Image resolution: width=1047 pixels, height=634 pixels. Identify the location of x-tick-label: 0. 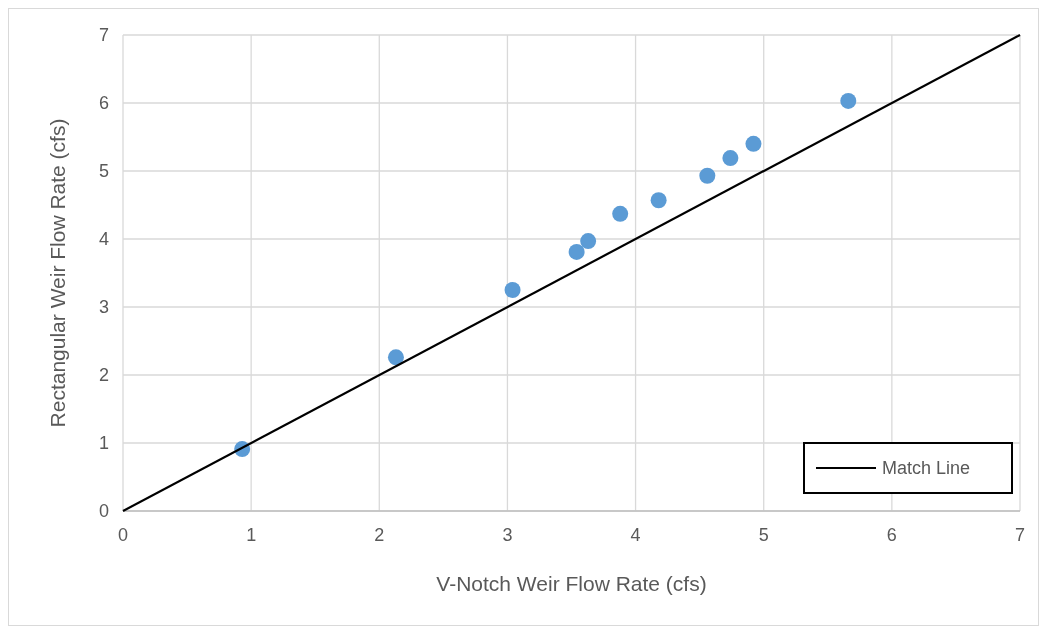
(123, 535).